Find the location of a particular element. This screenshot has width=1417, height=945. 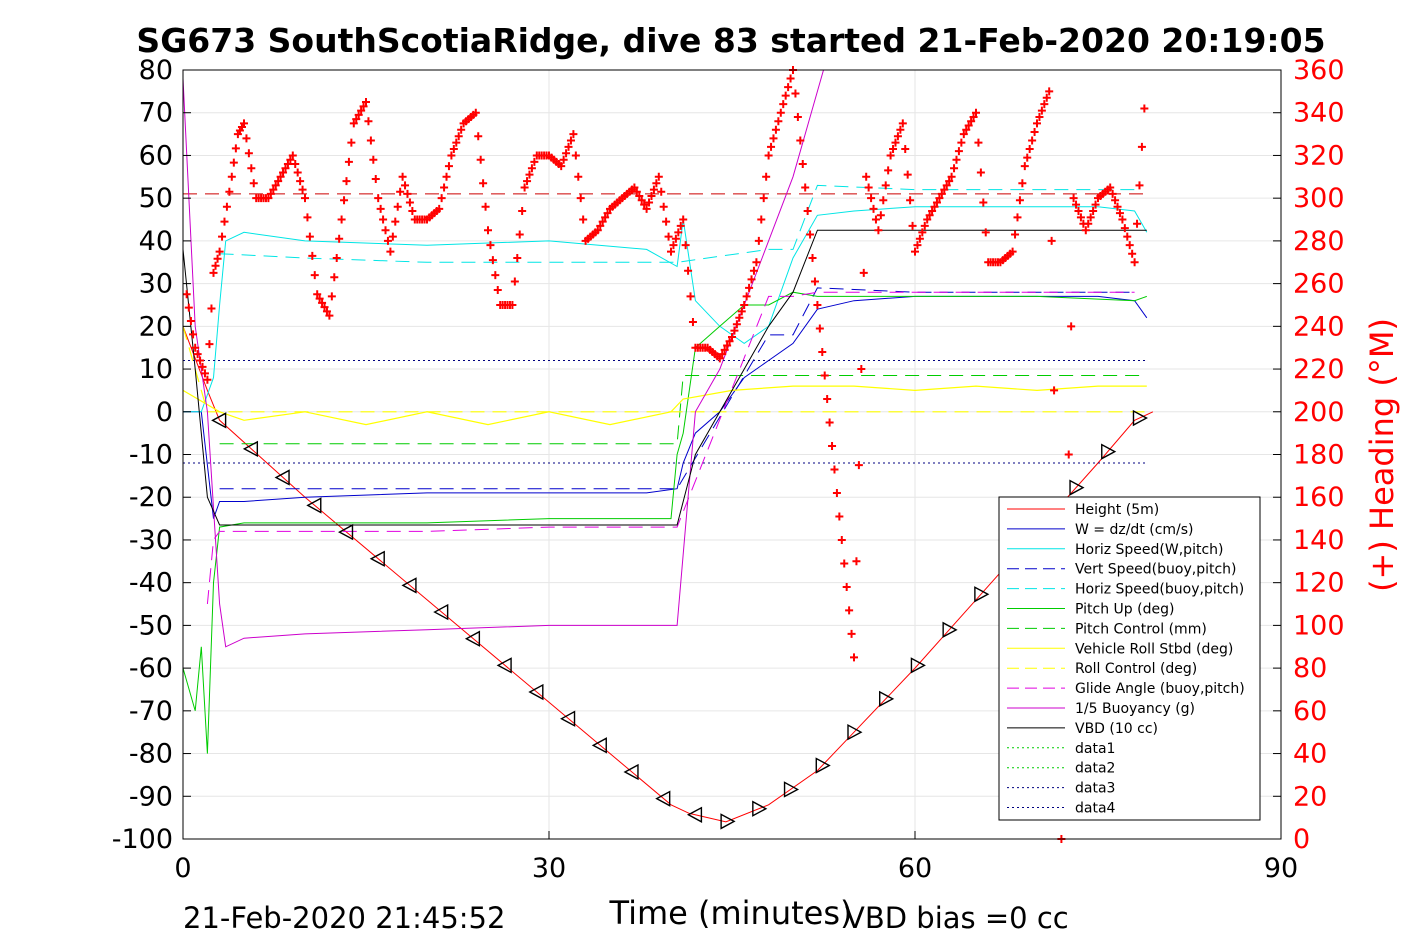

right-tick-label: 340 is located at coordinates (1319, 113).